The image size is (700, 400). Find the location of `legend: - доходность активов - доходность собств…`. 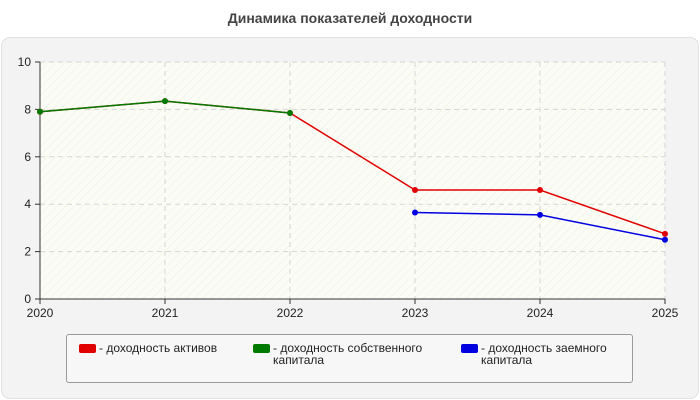

legend: - доходность активов - доходность собств… is located at coordinates (349, 358).